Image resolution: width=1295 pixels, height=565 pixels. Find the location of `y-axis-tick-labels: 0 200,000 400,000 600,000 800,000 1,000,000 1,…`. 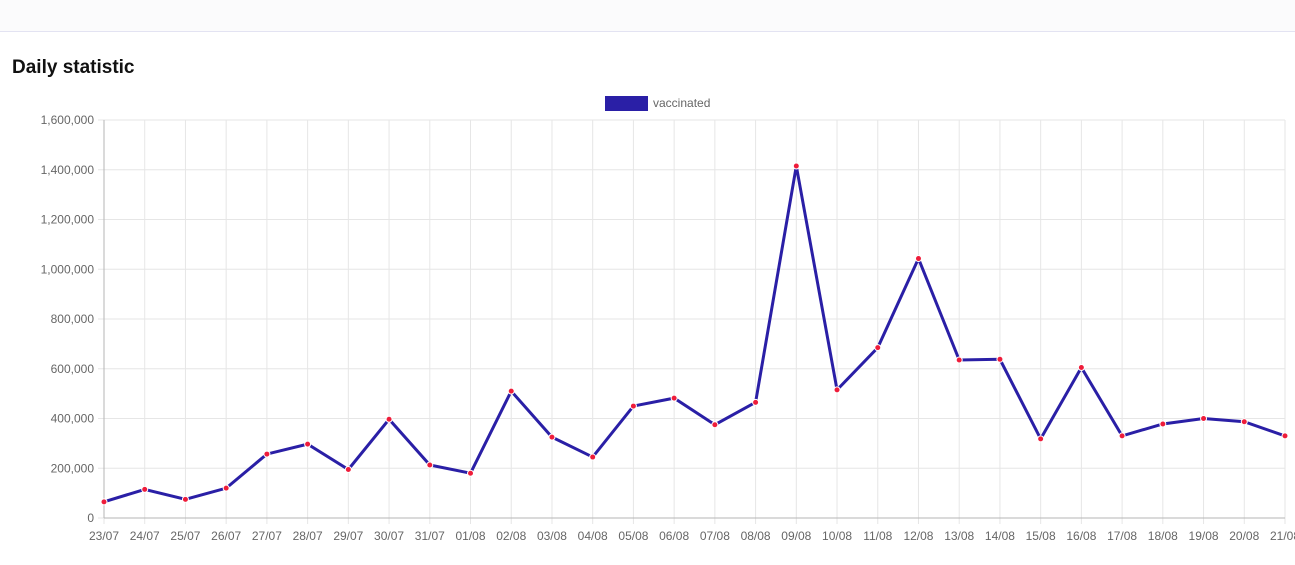

y-axis-tick-labels: 0 200,000 400,000 600,000 800,000 1,000,000 1,… is located at coordinates (68, 319).